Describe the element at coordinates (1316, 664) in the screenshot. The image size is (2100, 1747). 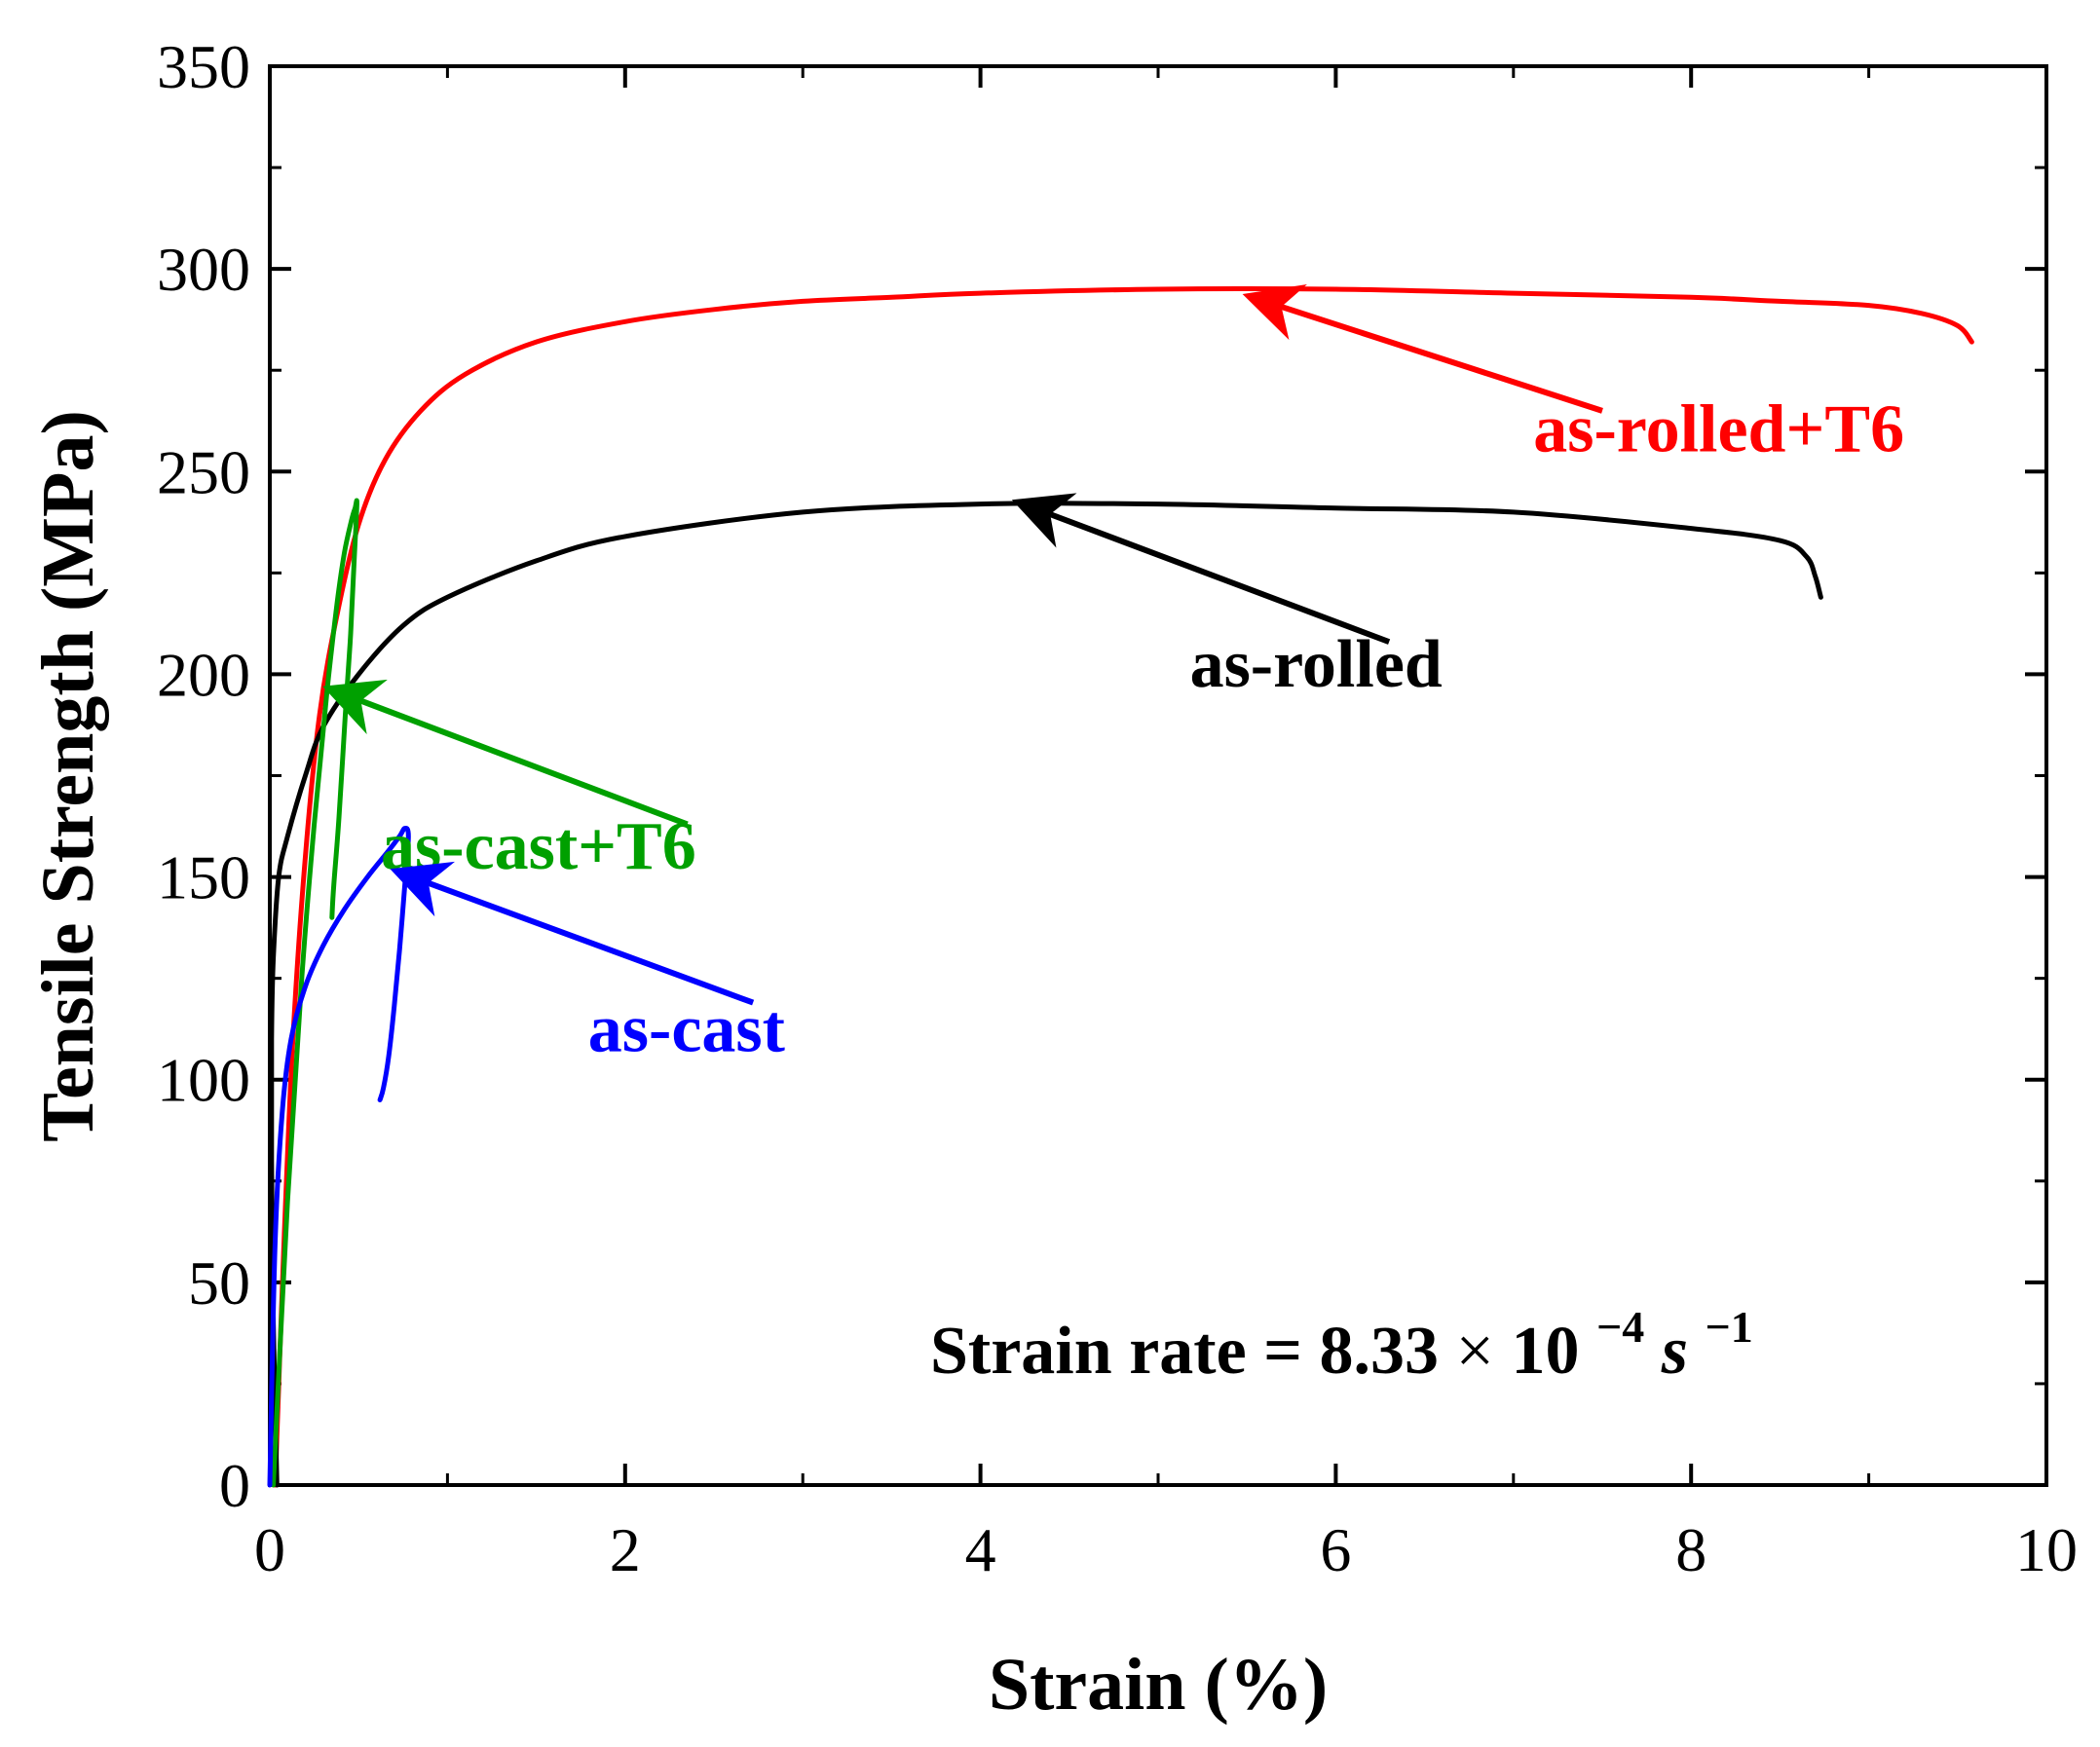
I see `series-label-as-rolled: as-rolled` at that location.